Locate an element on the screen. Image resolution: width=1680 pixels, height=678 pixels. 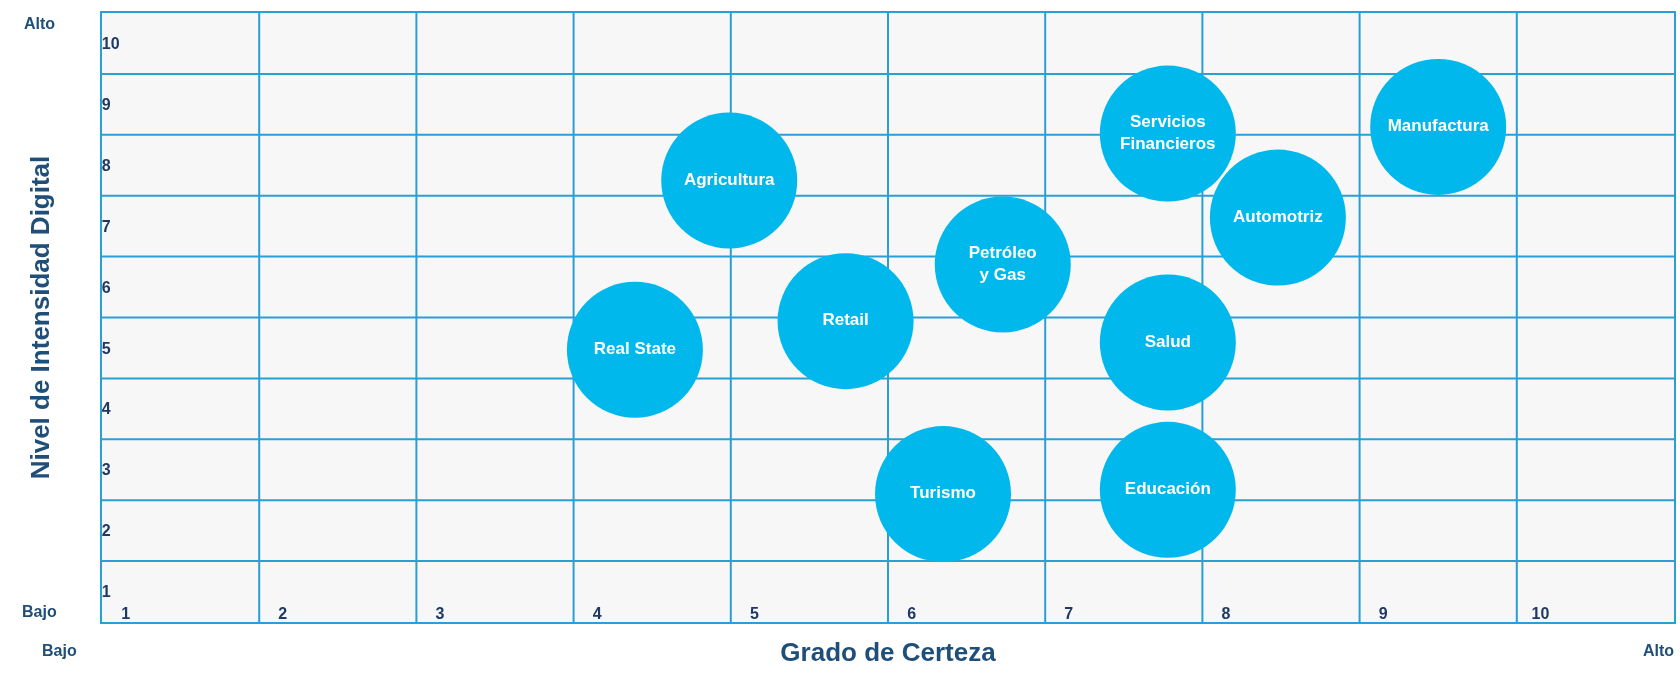
x-tick-label: 5 is located at coordinates (754, 613).